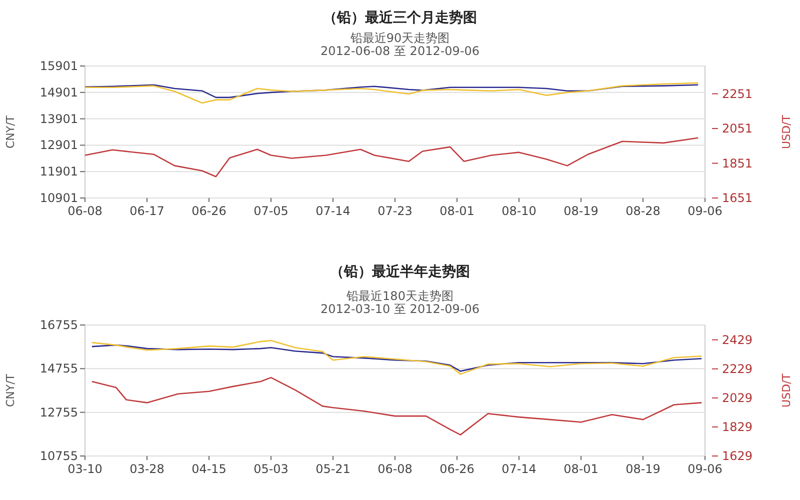  Describe the element at coordinates (737, 129) in the screenshot. I see `y2-tick-label: 2051` at that location.